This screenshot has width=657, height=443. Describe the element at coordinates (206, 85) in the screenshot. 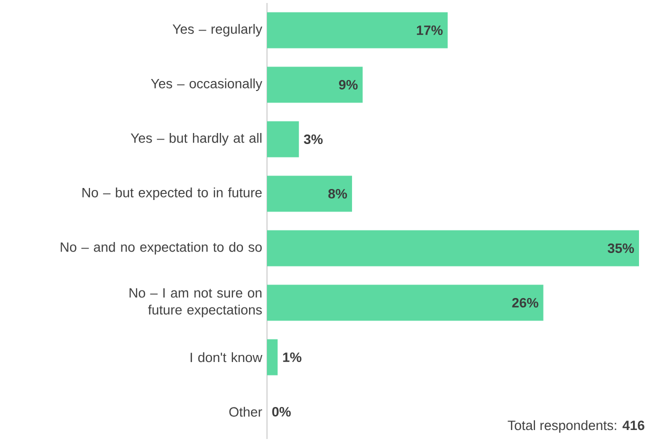

I see `y-tick-label: Yes – occasionally` at that location.